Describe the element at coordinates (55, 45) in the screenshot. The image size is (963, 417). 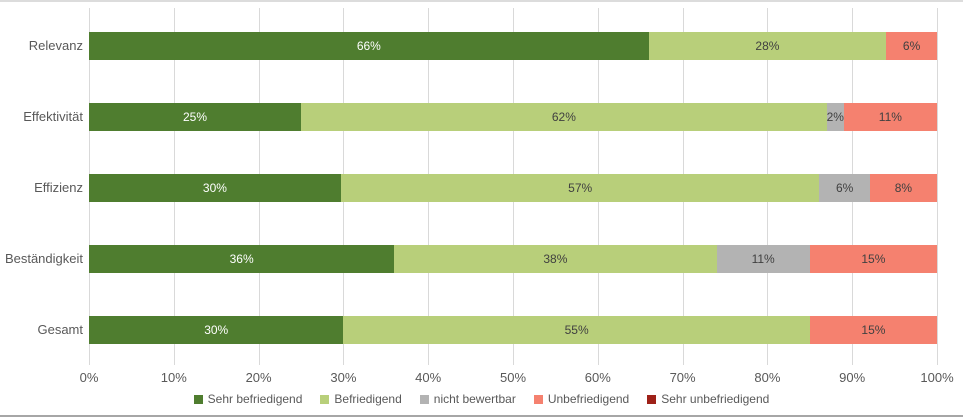
I see `category-label: Relevanz` at that location.